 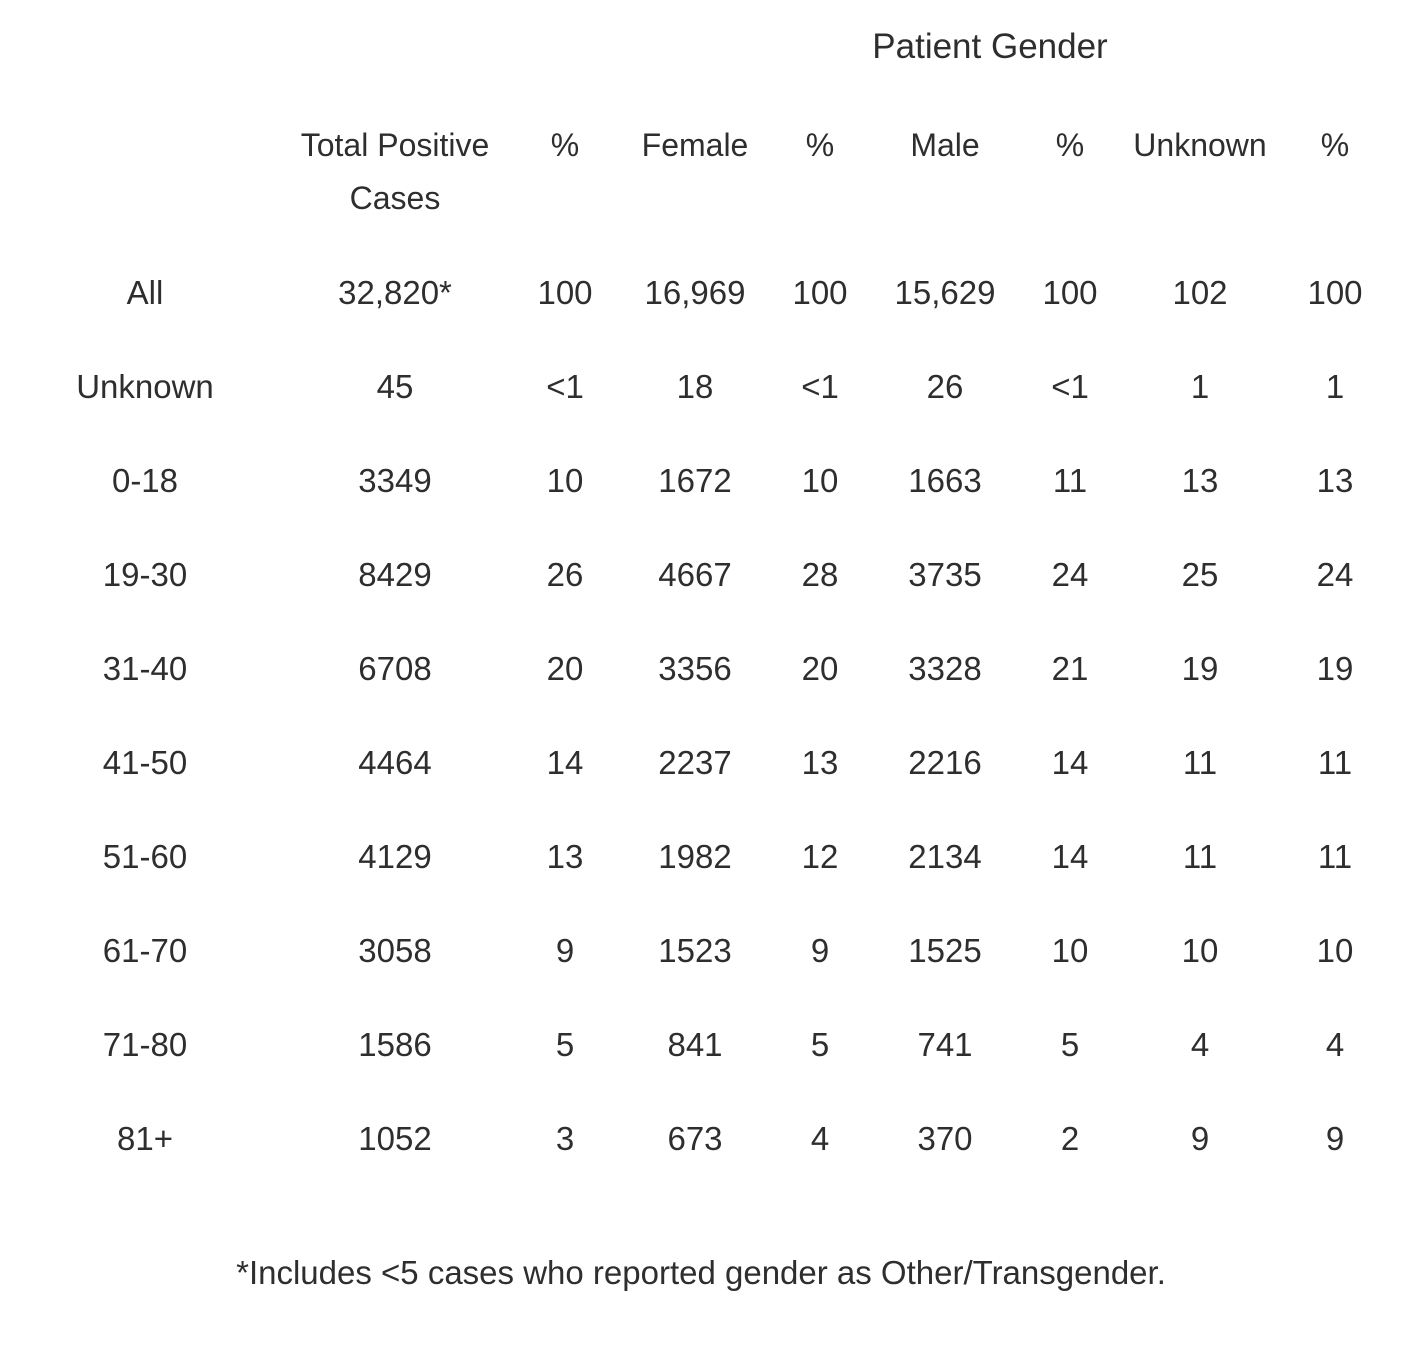 What do you see at coordinates (145, 1138) in the screenshot?
I see `row-label: 81+` at bounding box center [145, 1138].